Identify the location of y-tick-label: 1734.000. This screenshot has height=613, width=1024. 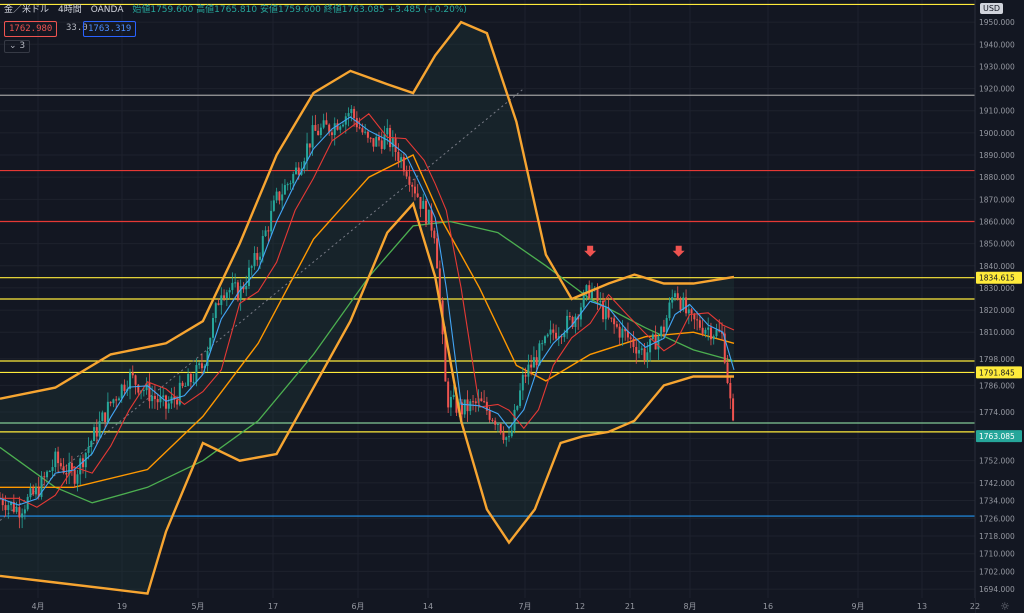
(997, 501).